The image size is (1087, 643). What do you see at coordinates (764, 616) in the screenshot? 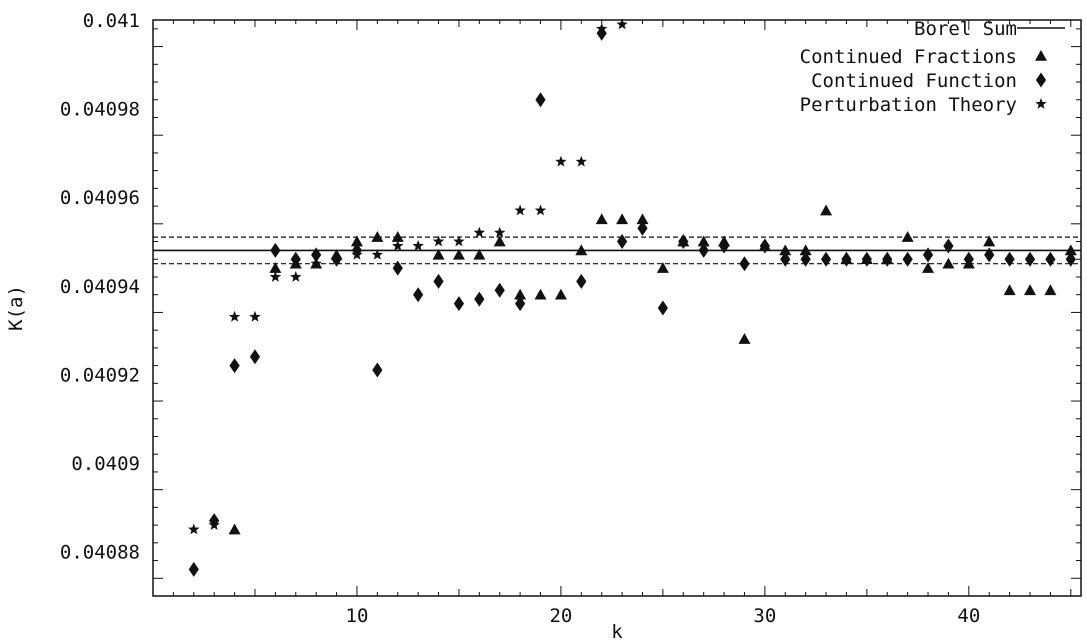
I see `x-tick-label: 30` at bounding box center [764, 616].